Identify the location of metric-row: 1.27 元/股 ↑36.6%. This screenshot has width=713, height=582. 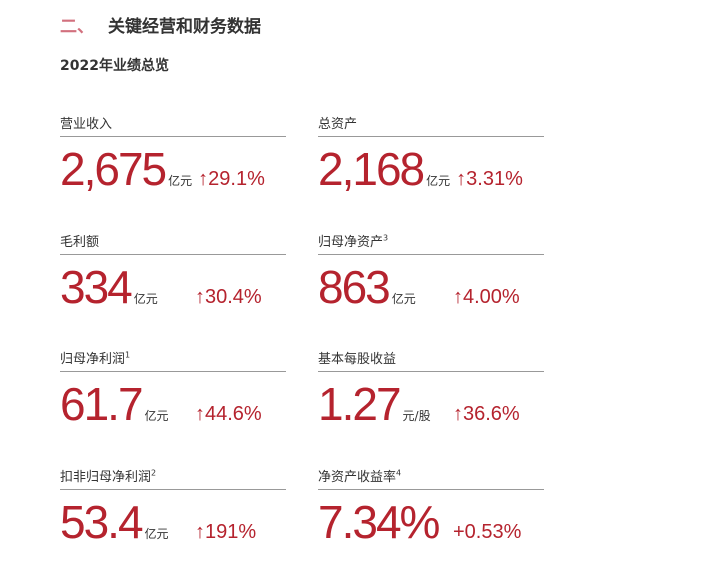
(431, 406).